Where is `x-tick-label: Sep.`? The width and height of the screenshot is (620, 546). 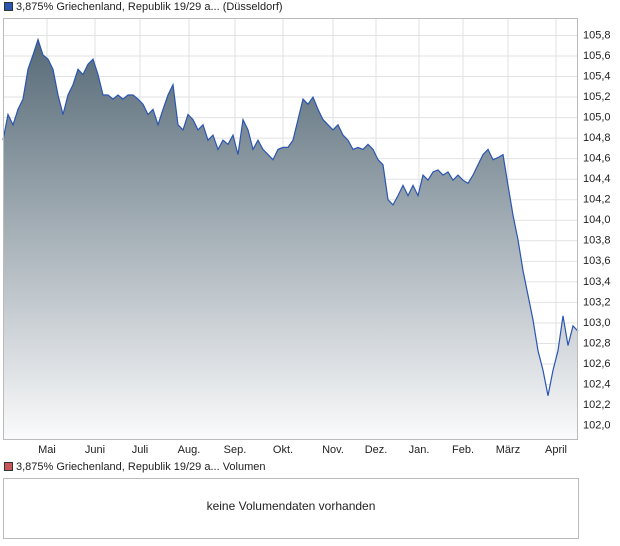
x-tick-label: Sep. is located at coordinates (235, 450).